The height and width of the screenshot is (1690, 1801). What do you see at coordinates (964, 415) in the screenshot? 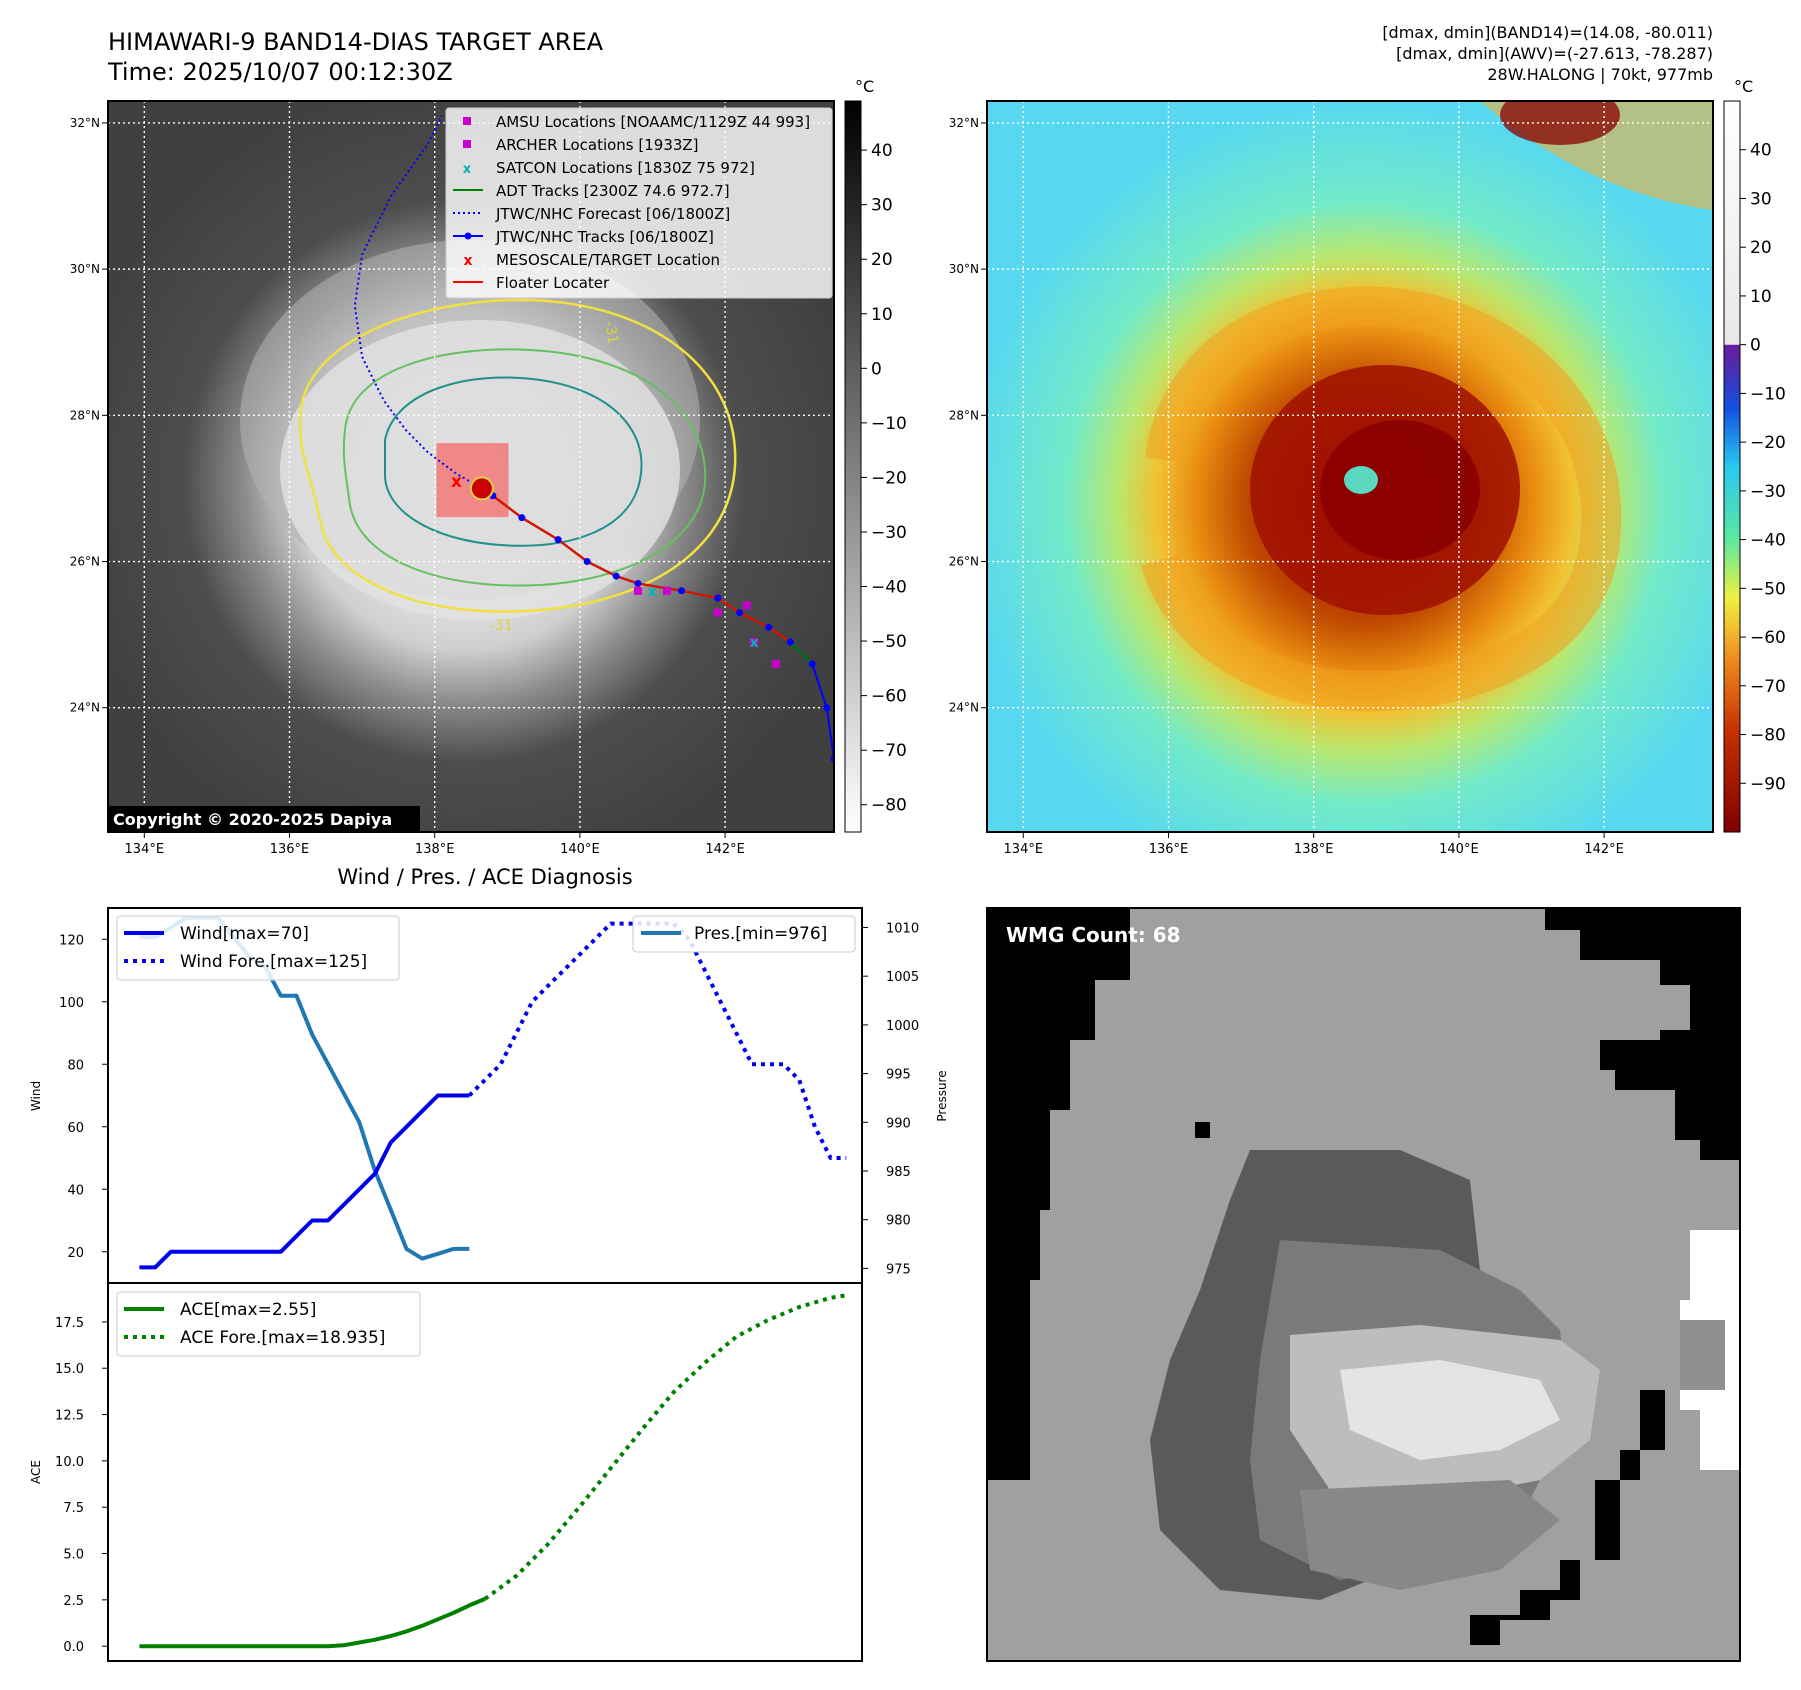
I see `latitude-tick-label: 28°N` at bounding box center [964, 415].